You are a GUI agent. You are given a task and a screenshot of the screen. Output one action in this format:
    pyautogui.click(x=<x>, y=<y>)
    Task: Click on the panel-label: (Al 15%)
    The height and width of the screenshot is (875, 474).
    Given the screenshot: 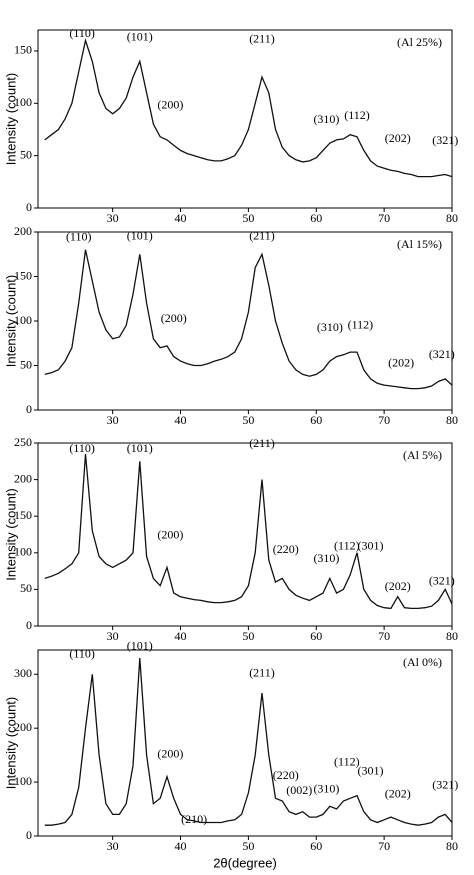 What is the action you would take?
    pyautogui.click(x=419, y=244)
    